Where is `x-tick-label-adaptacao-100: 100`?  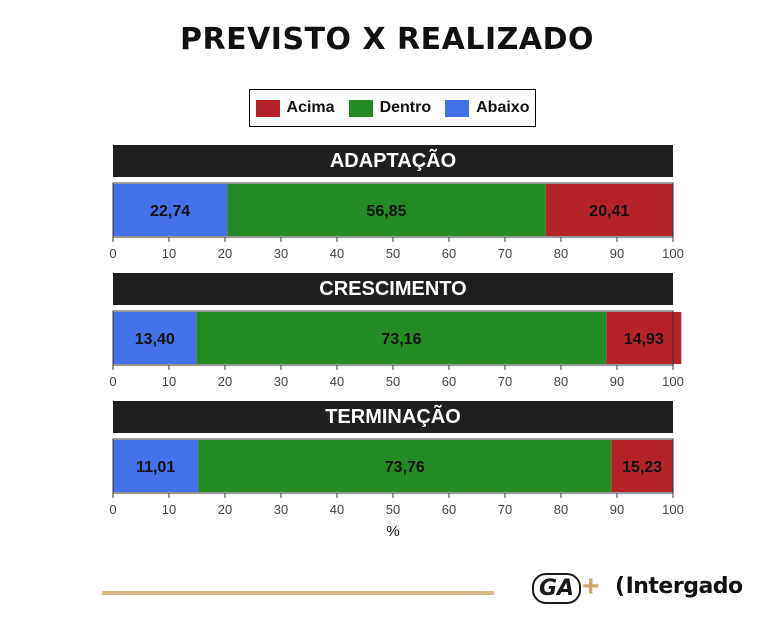
x-tick-label-adaptacao-100: 100 is located at coordinates (673, 253).